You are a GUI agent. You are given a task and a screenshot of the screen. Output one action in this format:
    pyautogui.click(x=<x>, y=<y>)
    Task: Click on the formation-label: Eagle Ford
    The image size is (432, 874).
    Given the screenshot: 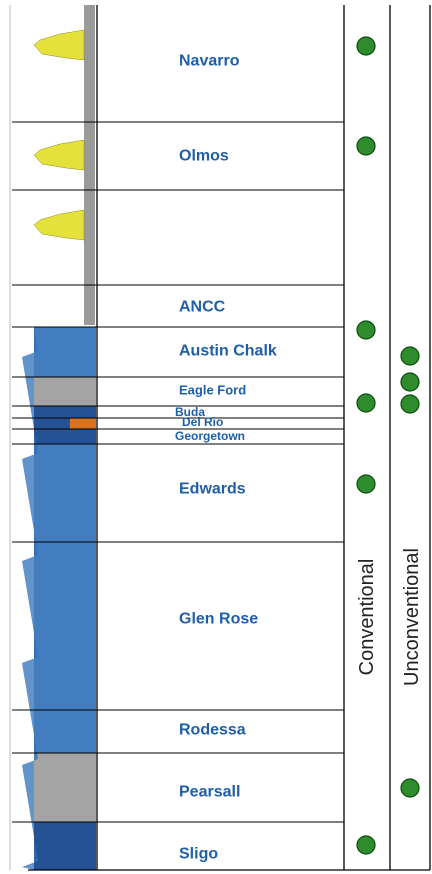 What is the action you would take?
    pyautogui.click(x=212, y=390)
    